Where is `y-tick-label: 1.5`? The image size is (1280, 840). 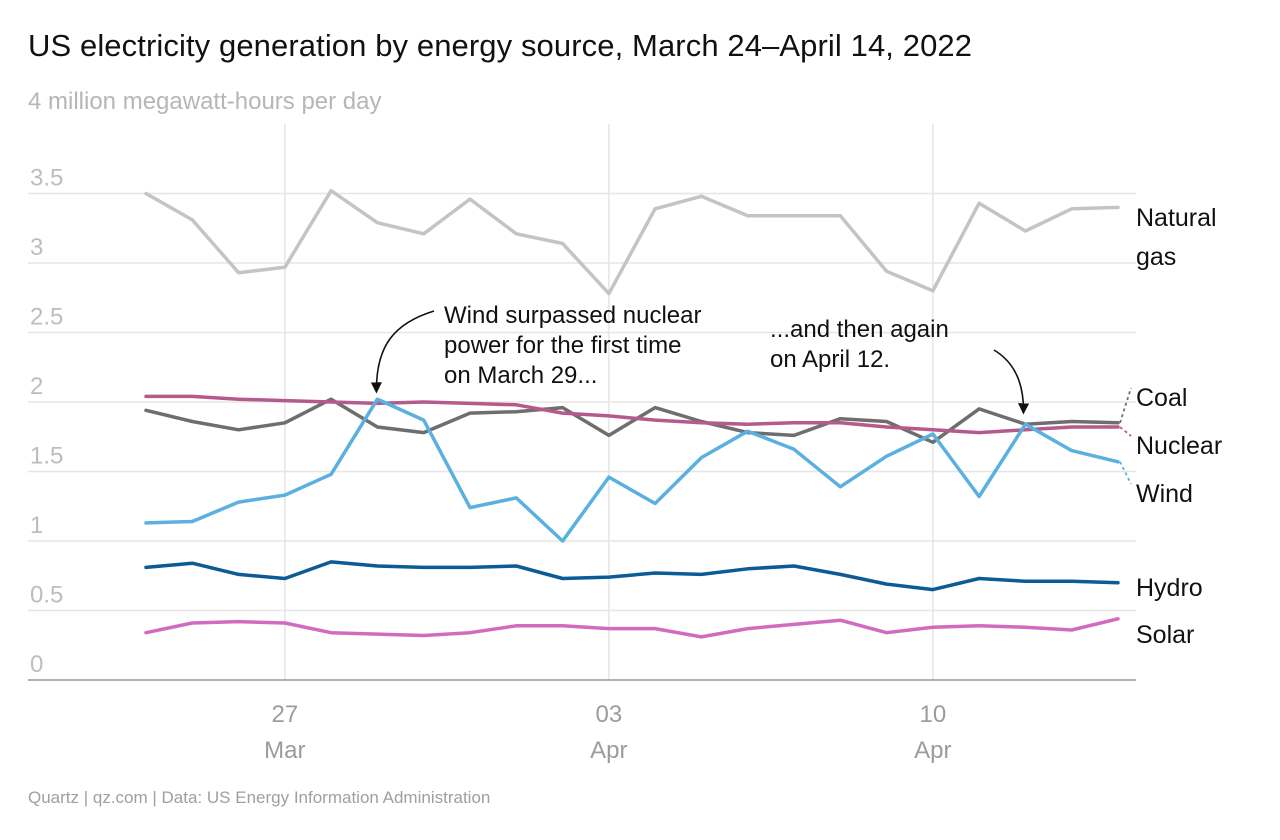
y-tick-label: 1.5 is located at coordinates (46, 456).